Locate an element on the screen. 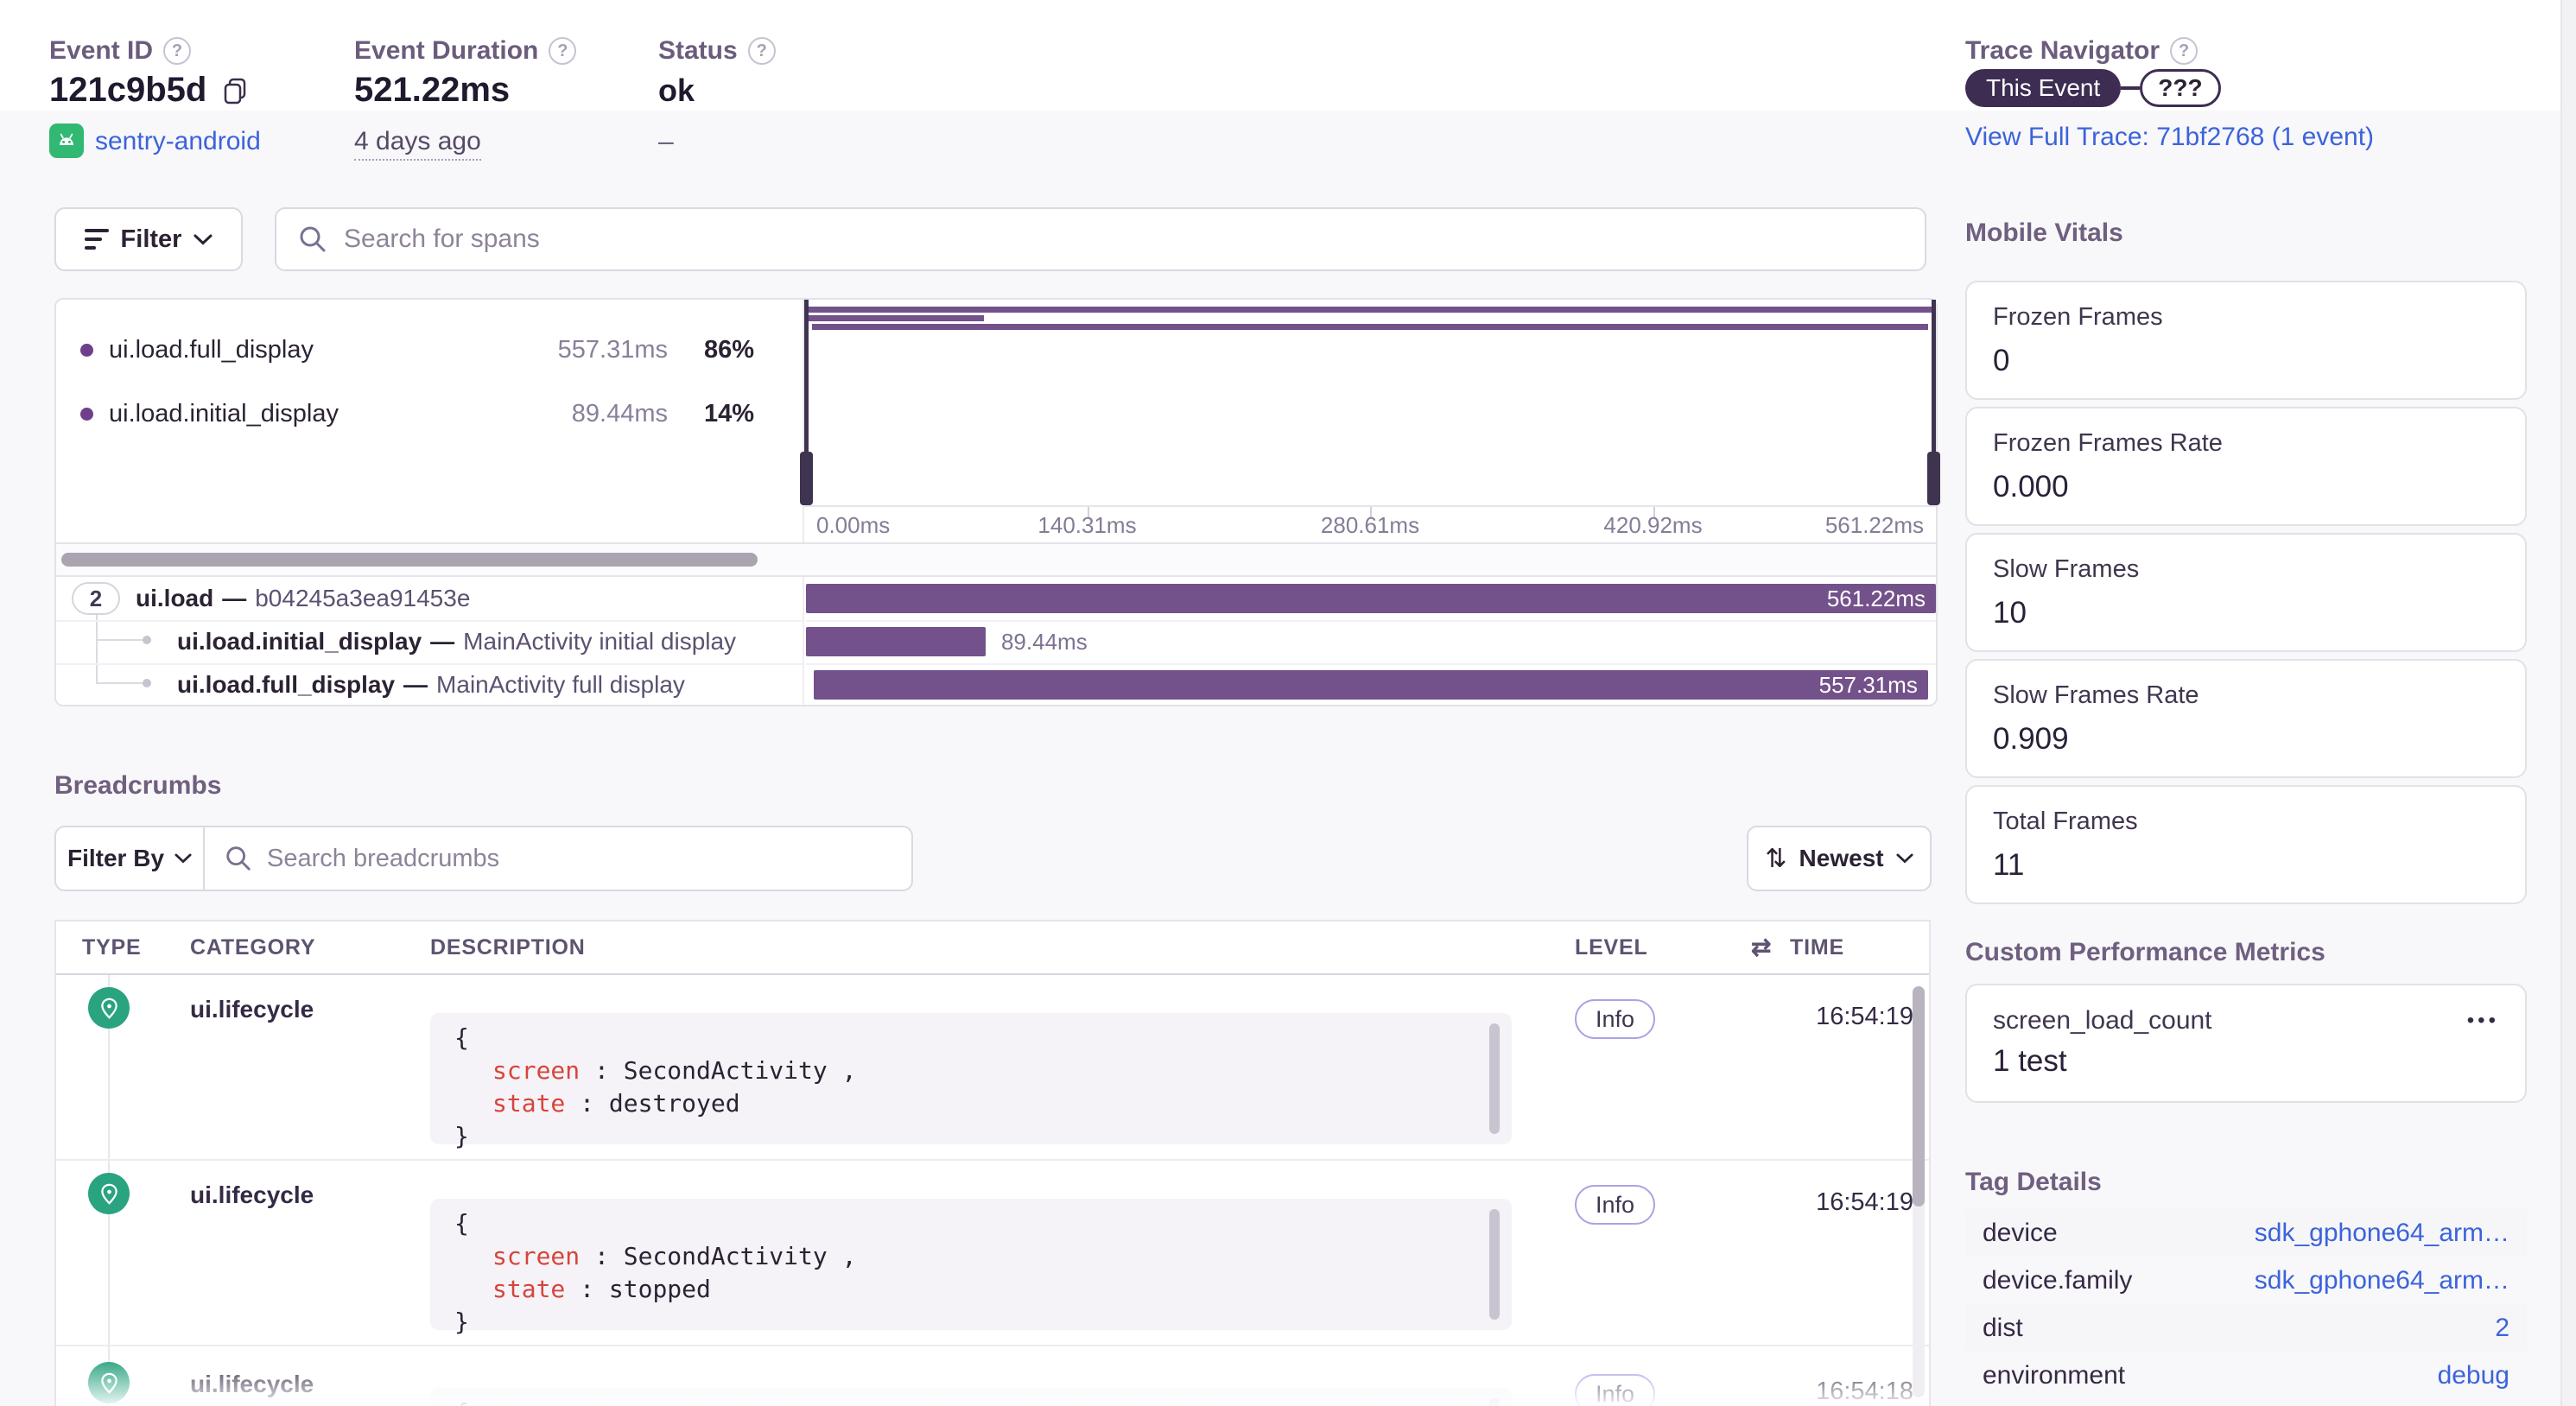 The image size is (2576, 1406). span-children-count-badge: 2 is located at coordinates (96, 598).